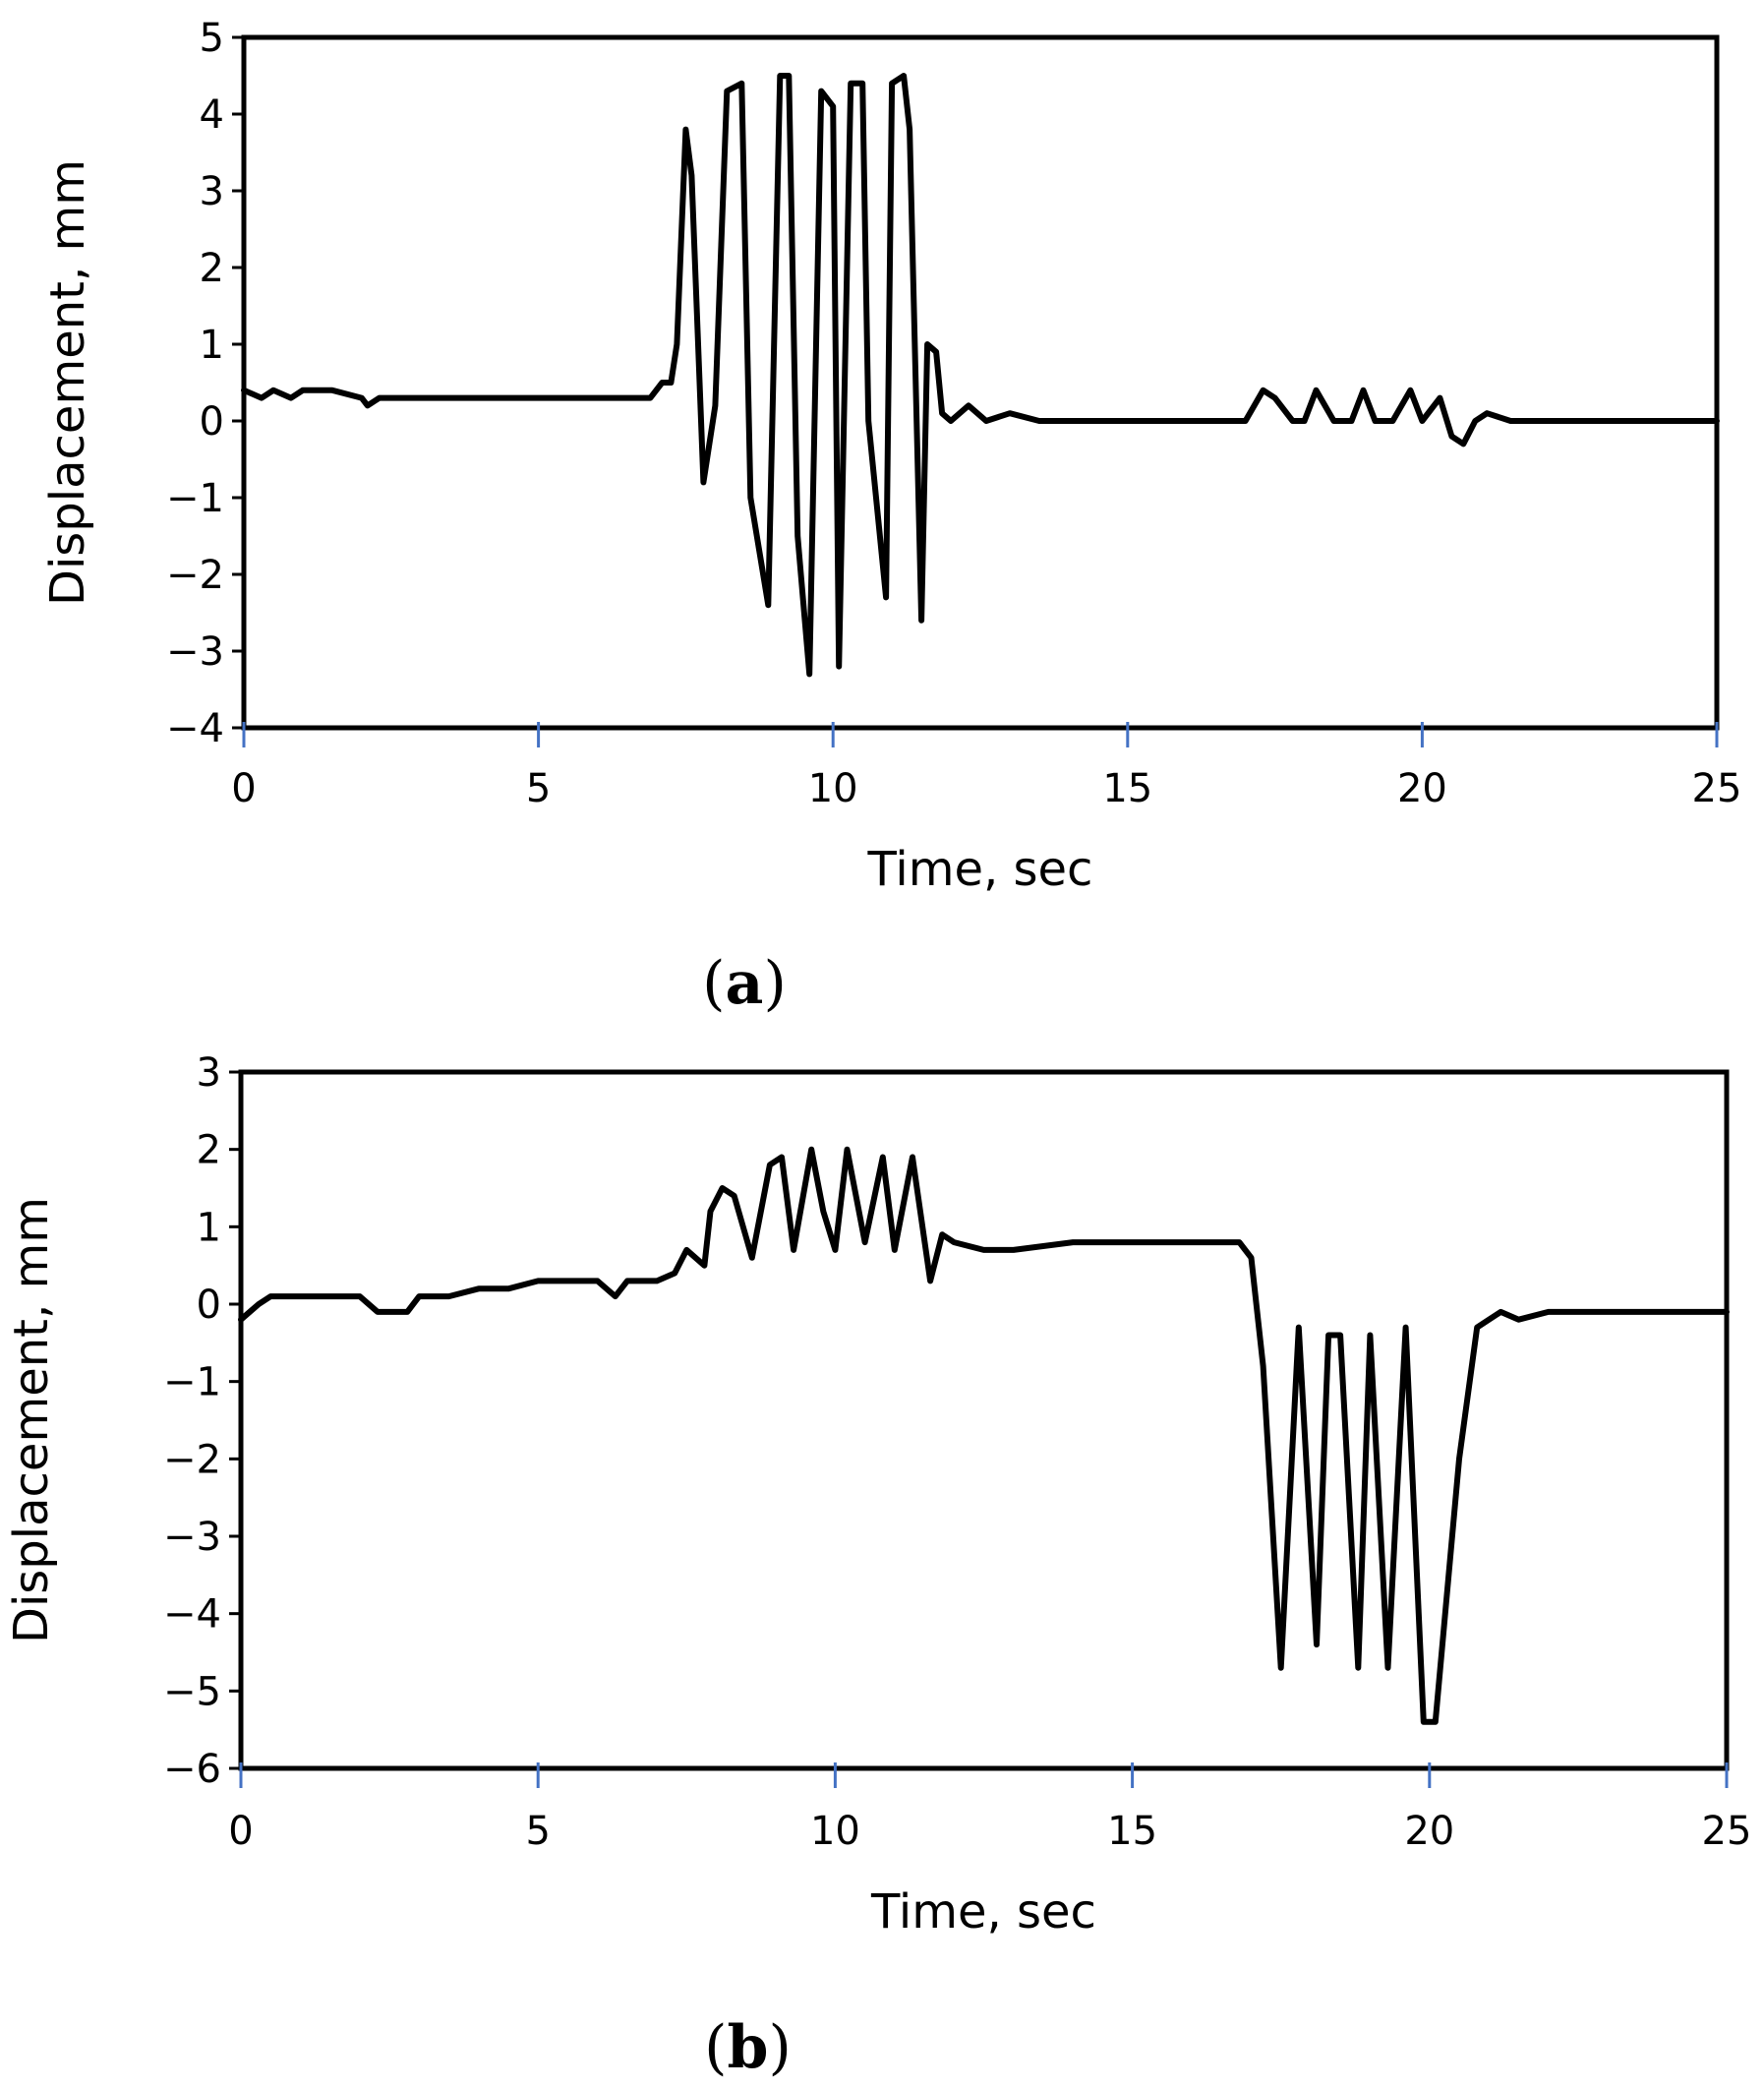 The image size is (1764, 2089). Describe the element at coordinates (835, 1831) in the screenshot. I see `chart-b-x-tick-label: 10` at that location.